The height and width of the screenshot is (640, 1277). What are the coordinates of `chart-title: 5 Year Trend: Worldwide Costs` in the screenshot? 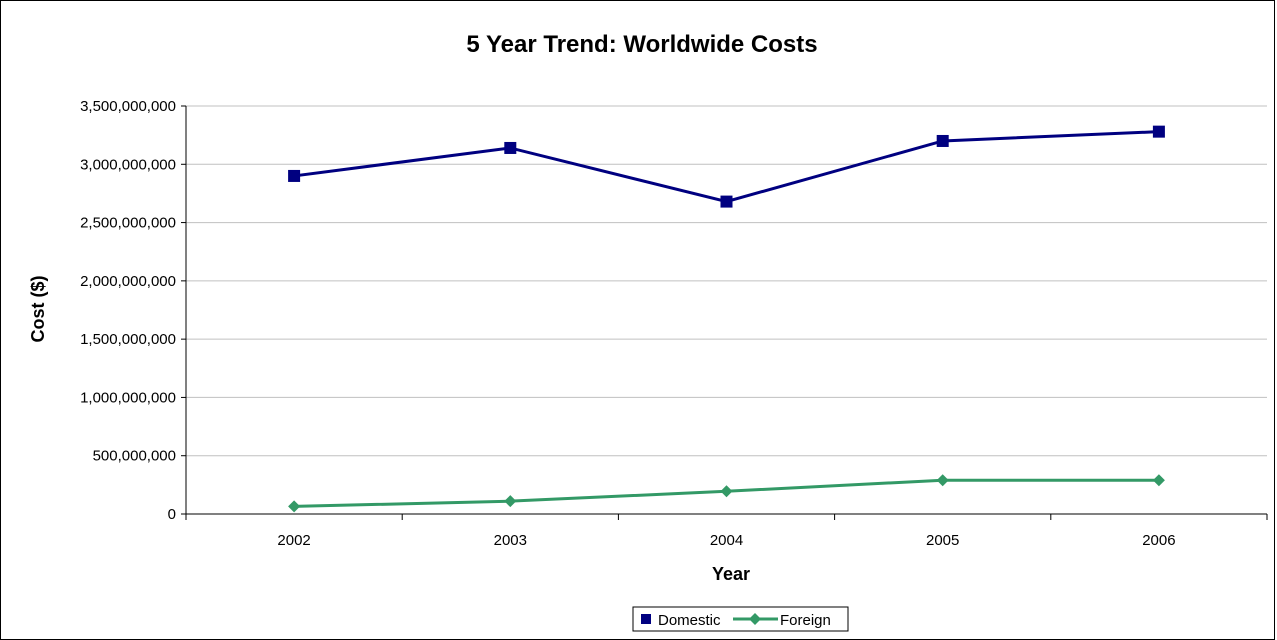 It's located at (641, 44).